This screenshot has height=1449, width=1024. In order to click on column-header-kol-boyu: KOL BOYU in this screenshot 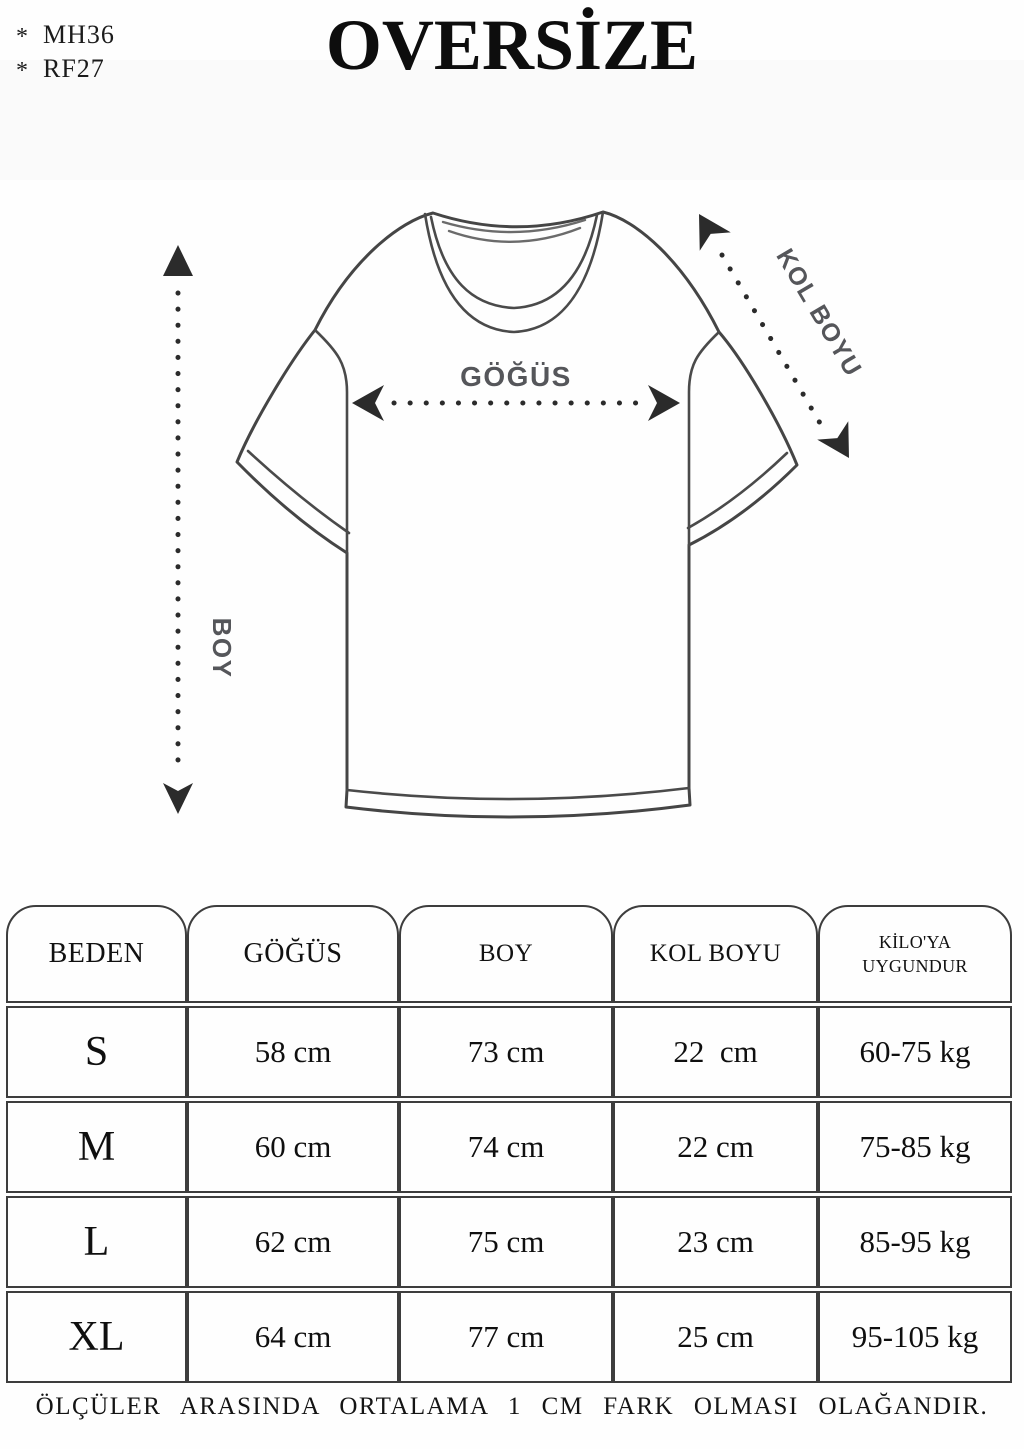, I will do `click(715, 954)`.